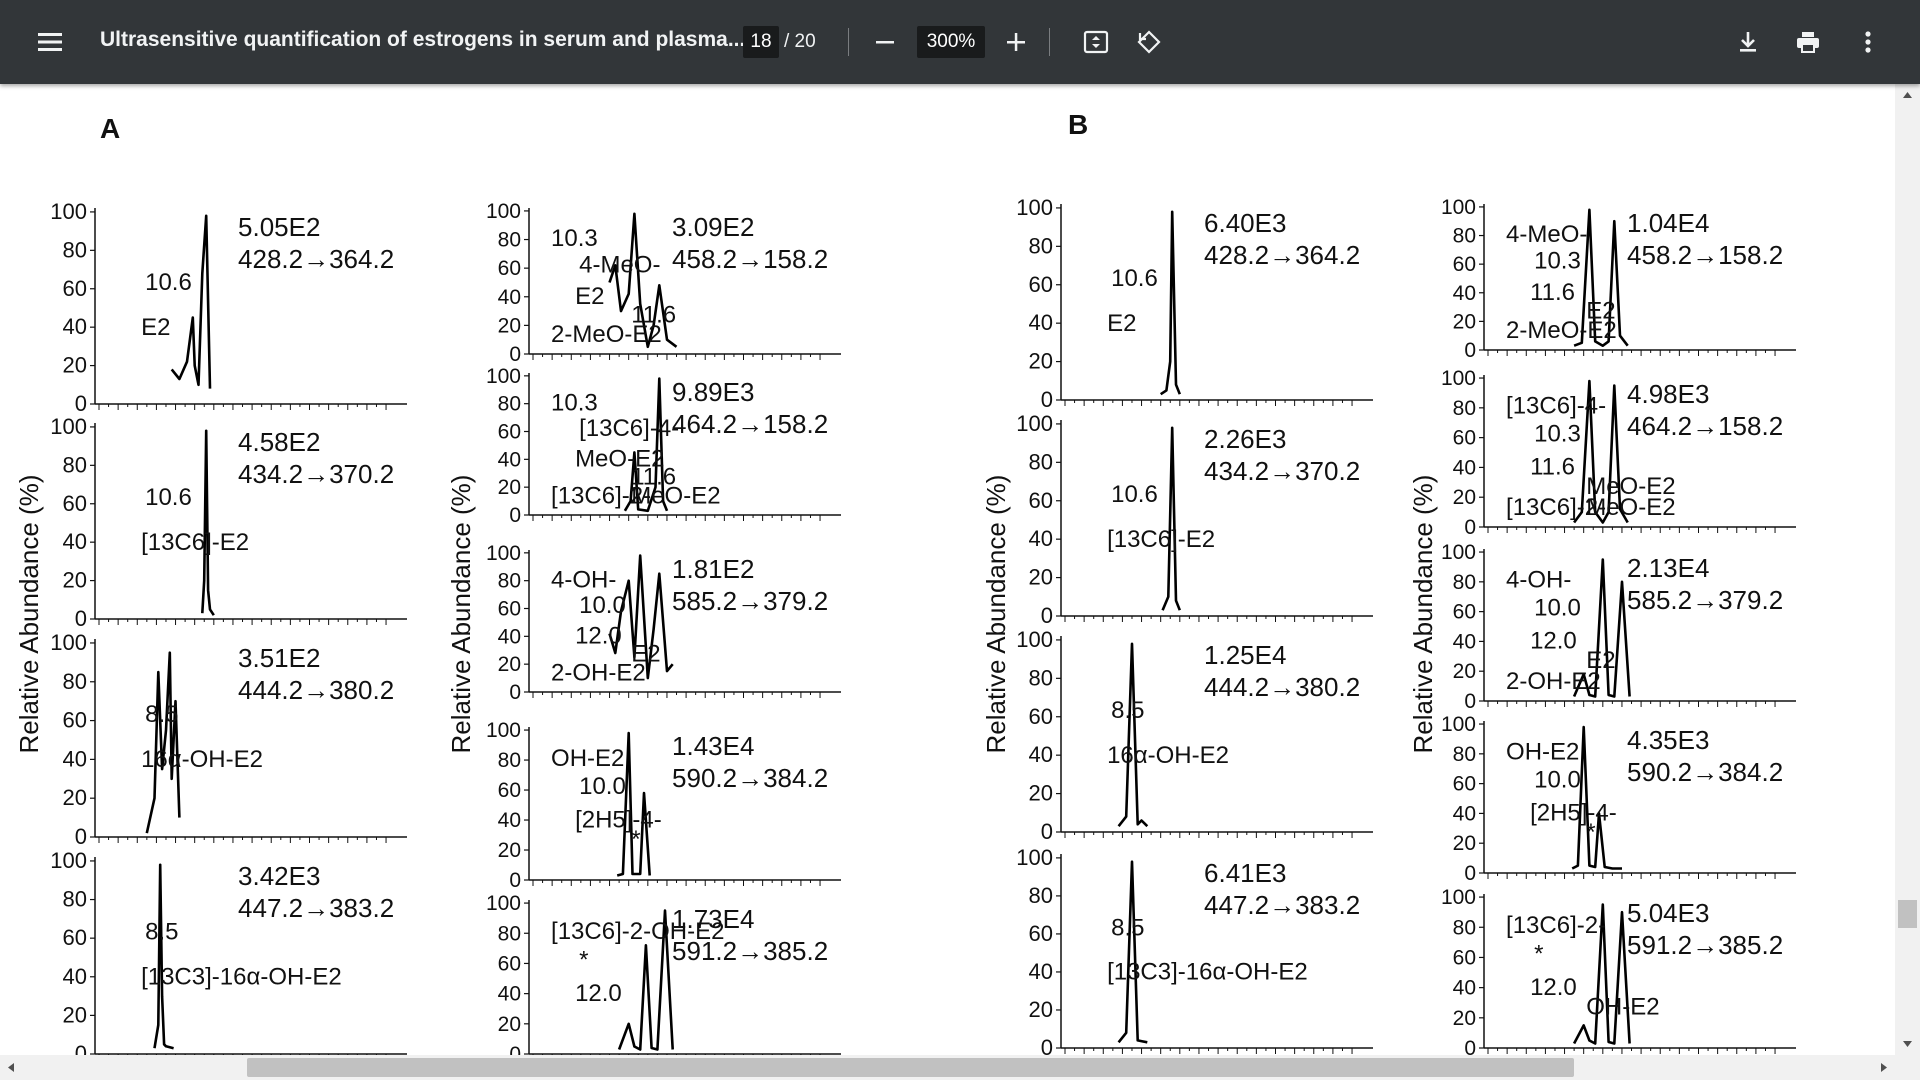  Describe the element at coordinates (583, 579) in the screenshot. I see `peak-annotation: 4-OH-` at that location.